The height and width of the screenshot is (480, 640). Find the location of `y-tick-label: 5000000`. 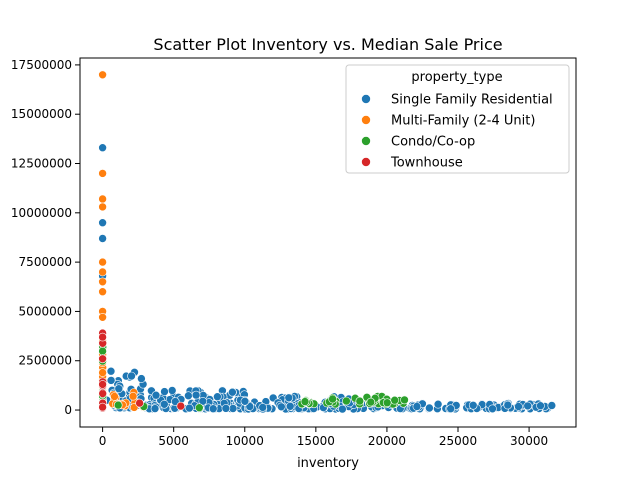

y-tick-label: 5000000 is located at coordinates (45, 311).